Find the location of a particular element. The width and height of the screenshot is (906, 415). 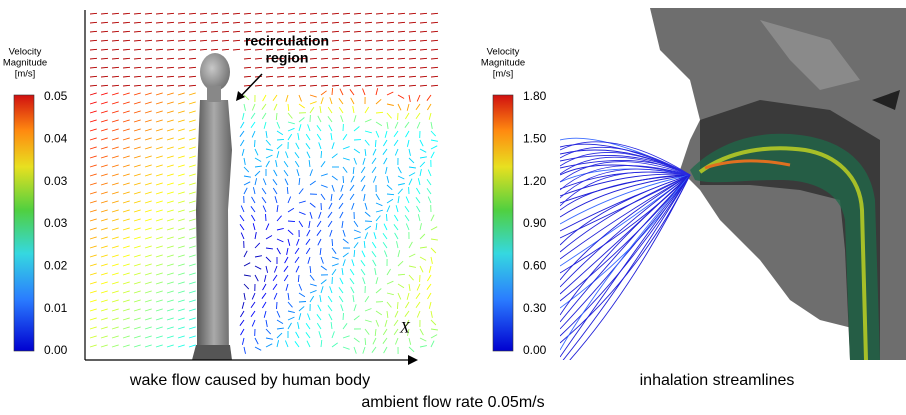

annotation: recirculation is located at coordinates (287, 41).